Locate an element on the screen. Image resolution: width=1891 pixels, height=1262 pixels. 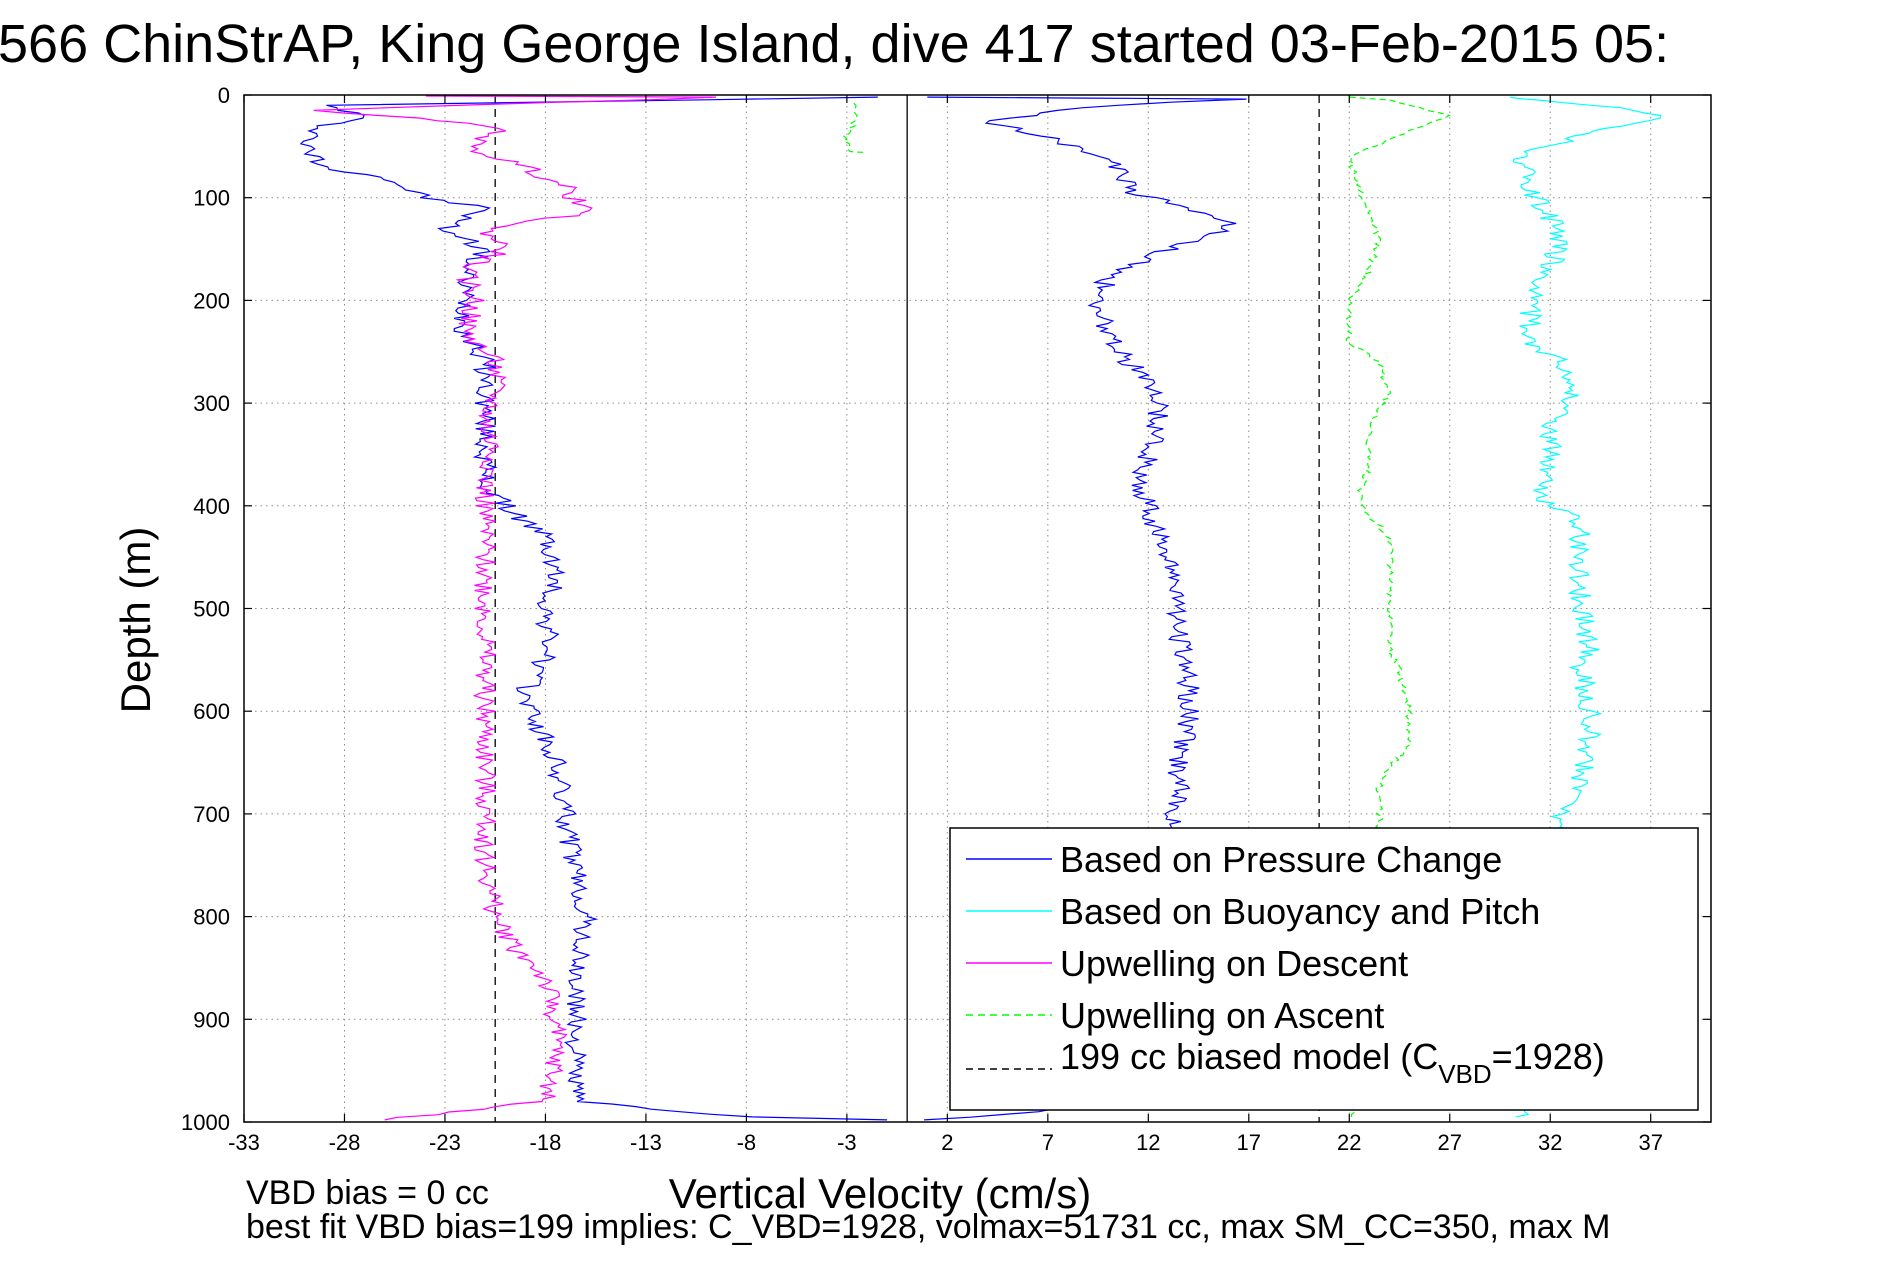
legend-label-pressure: Based on Pressure Change is located at coordinates (1281, 859).